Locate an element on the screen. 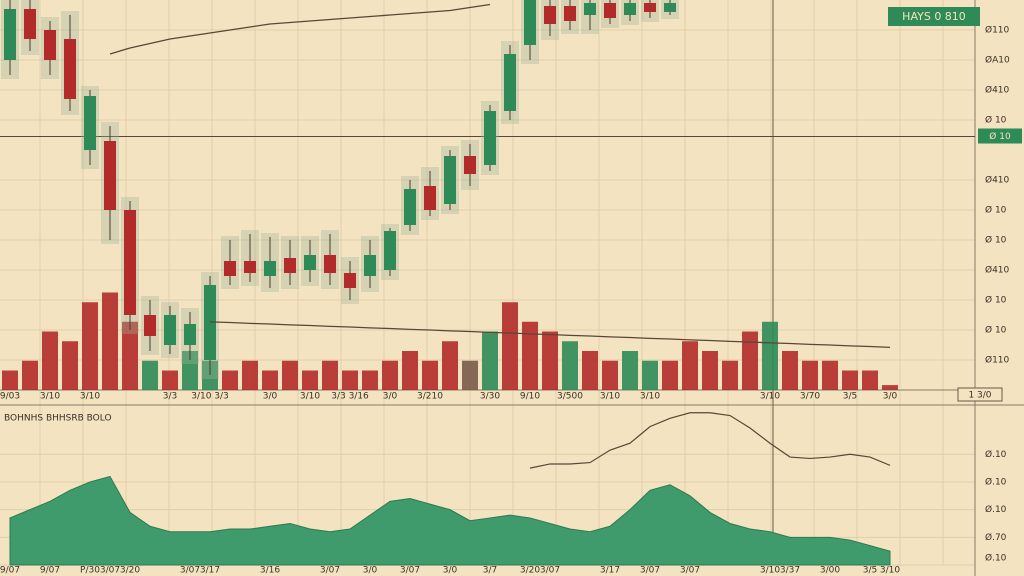 The image size is (1024, 576). x-tick-label: 3/00 is located at coordinates (830, 571).